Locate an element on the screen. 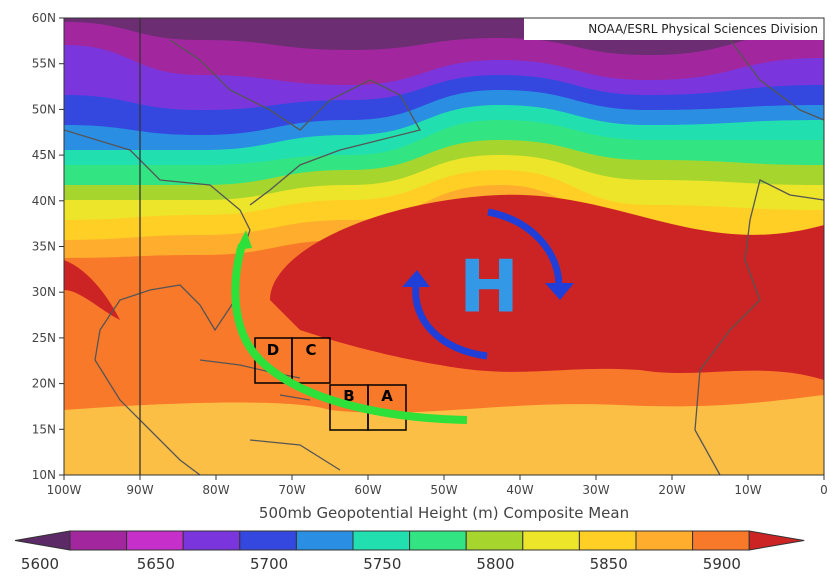 This screenshot has height=585, width=839. x-tick-label: 80W is located at coordinates (215, 490).